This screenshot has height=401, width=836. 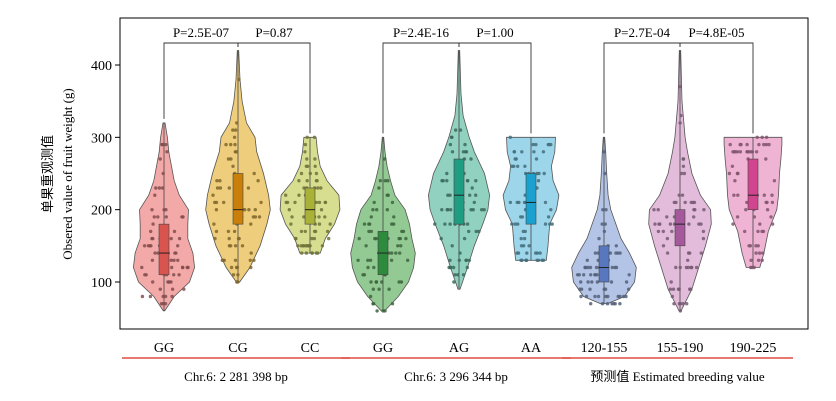 I want to click on x-category-label: AA, so click(x=531, y=348).